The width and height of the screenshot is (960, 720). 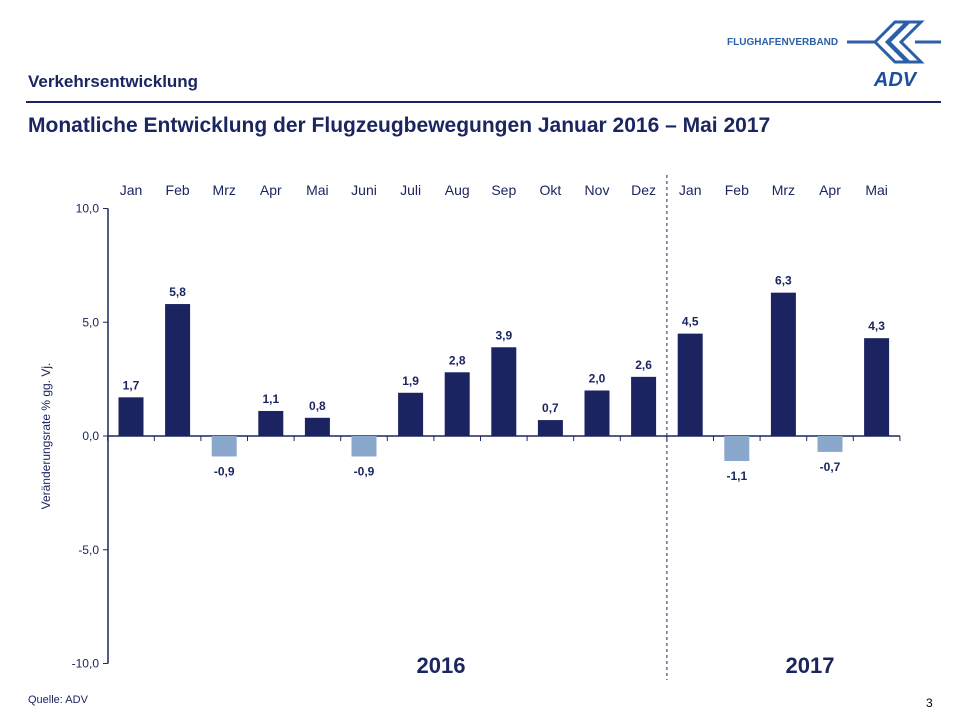 I want to click on y-tick-label: 5,0, so click(x=90, y=322).